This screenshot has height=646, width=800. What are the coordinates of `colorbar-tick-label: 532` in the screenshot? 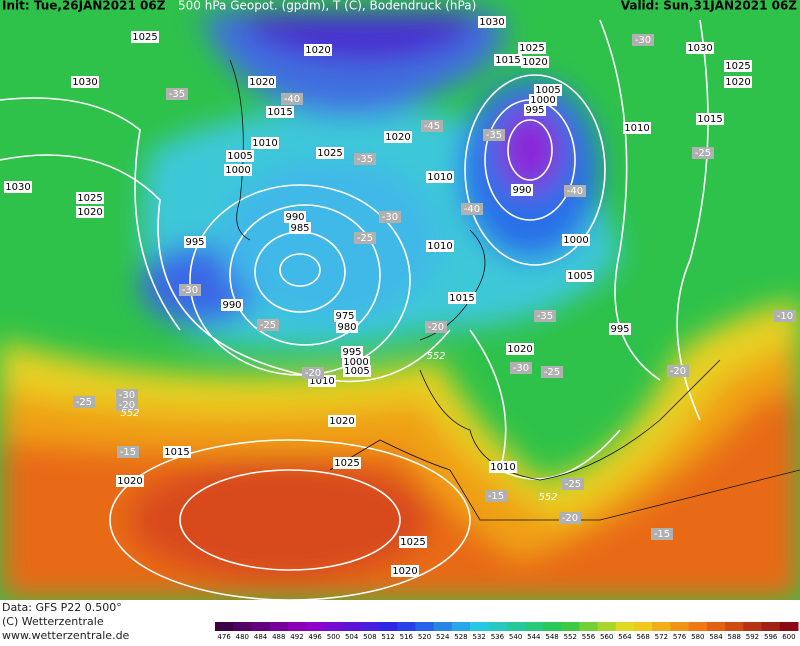 It's located at (478, 637).